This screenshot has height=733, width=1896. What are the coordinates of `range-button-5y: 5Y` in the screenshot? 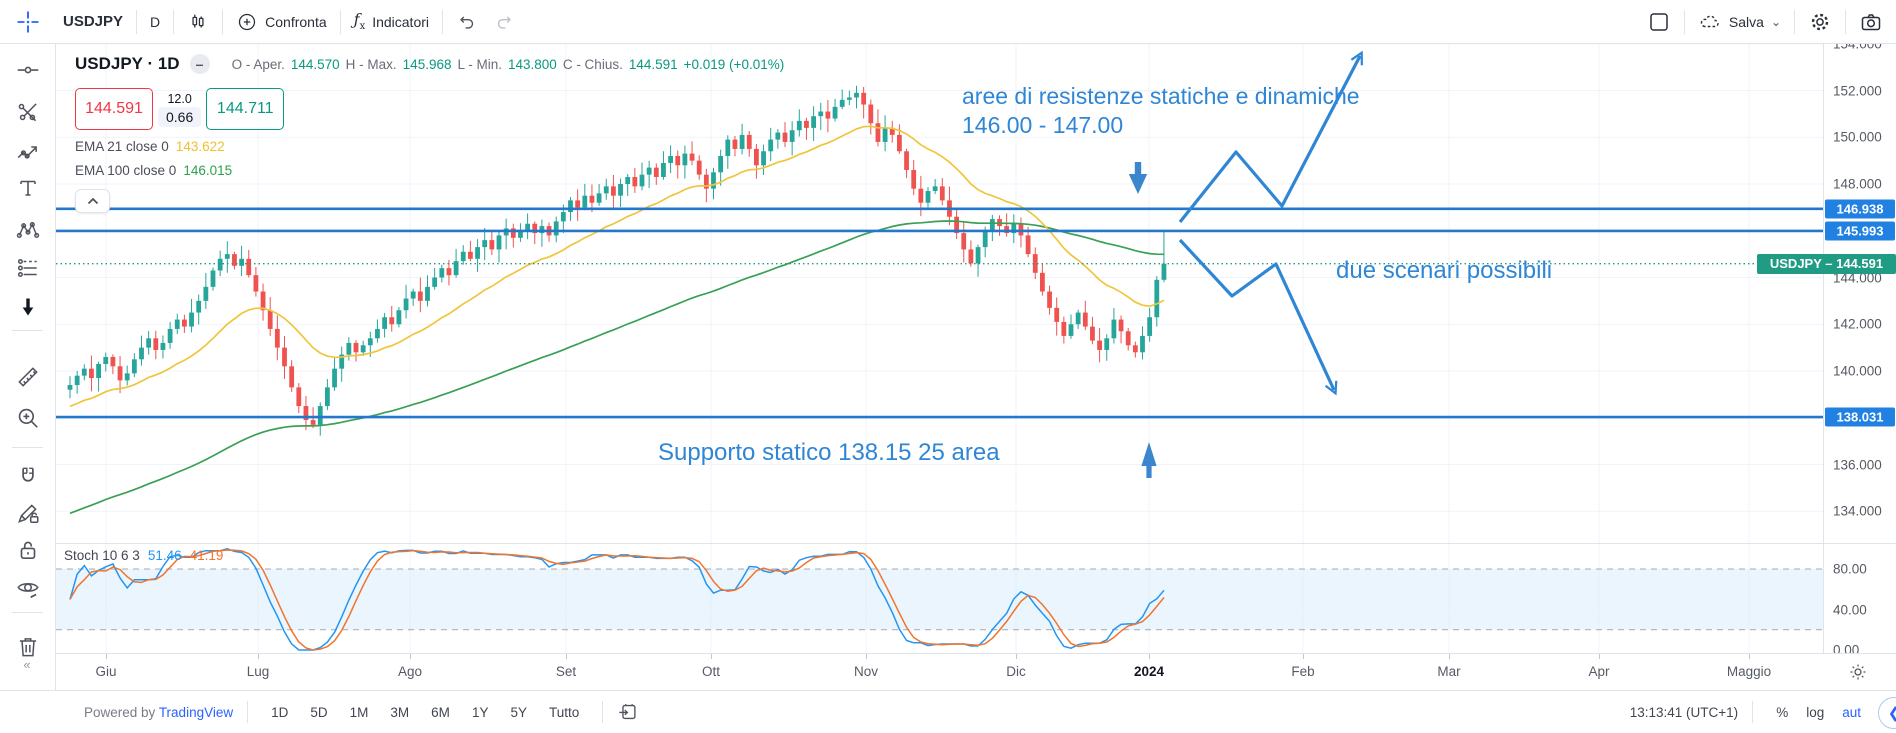 It's located at (518, 712).